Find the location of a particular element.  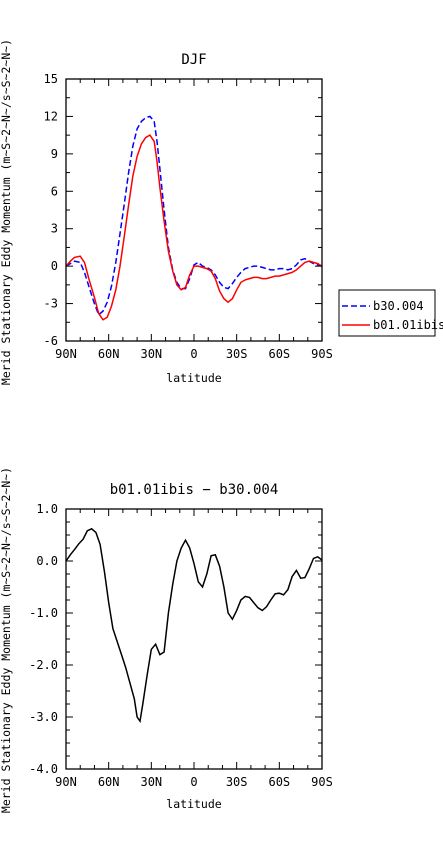

top-plot-title: DJF is located at coordinates (193, 60).